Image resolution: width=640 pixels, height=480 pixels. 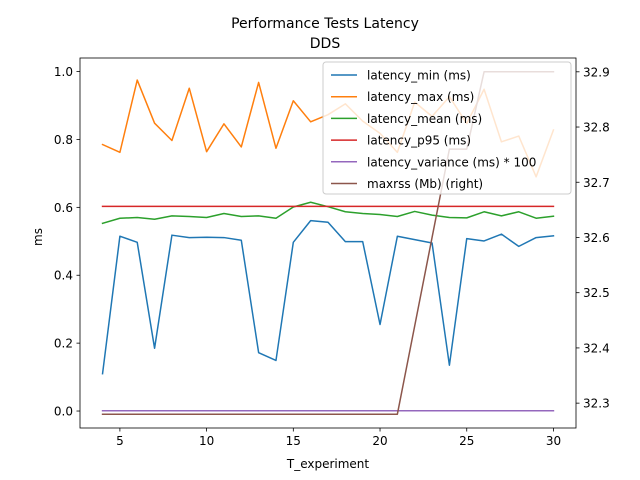 What do you see at coordinates (63, 412) in the screenshot?
I see `y-tick-label-0: 0.0` at bounding box center [63, 412].